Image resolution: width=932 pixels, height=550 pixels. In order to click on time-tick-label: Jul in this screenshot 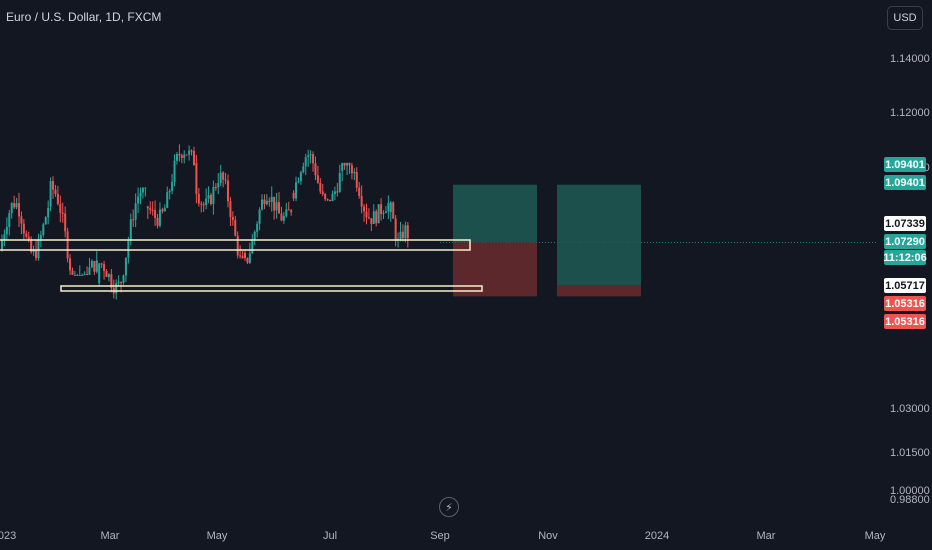, I will do `click(330, 536)`.